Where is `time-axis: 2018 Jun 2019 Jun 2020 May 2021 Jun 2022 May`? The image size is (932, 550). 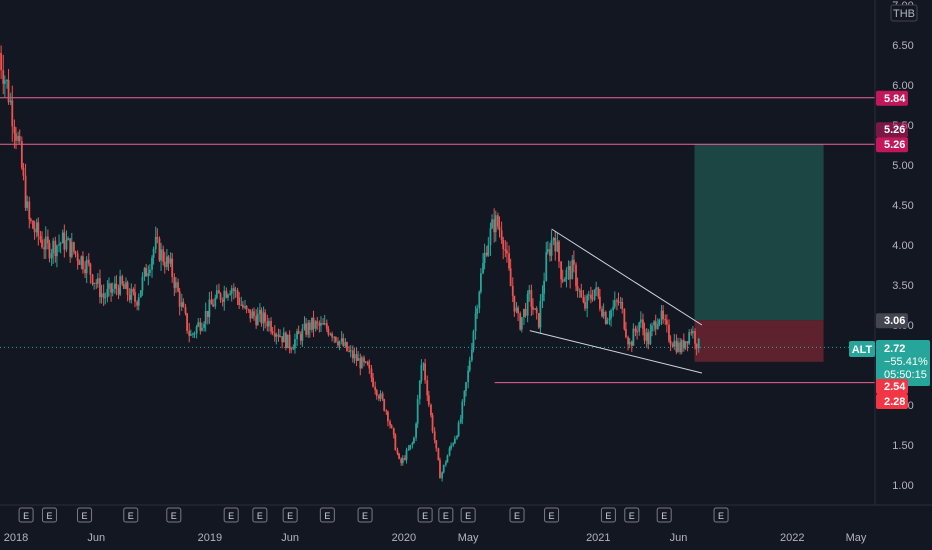
time-axis: 2018 Jun 2019 Jun 2020 May 2021 Jun 2022 May is located at coordinates (466, 524).